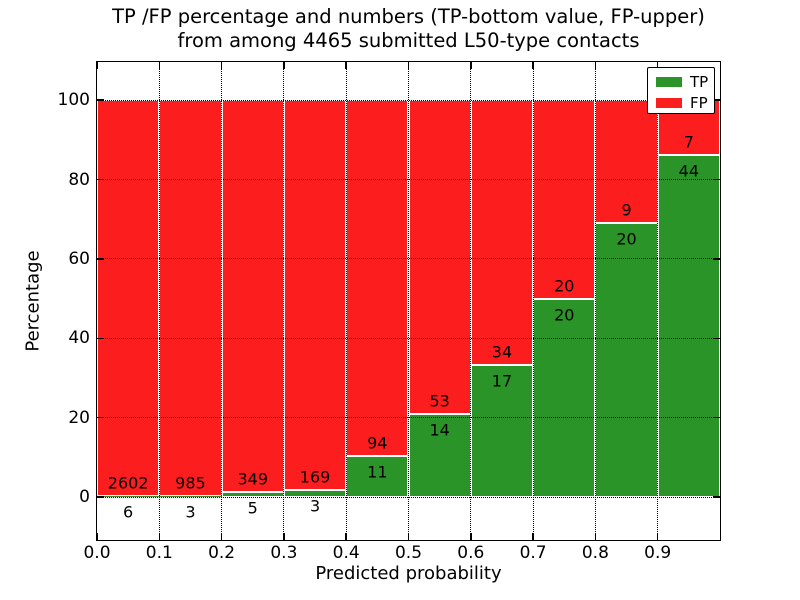 This screenshot has width=800, height=600. What do you see at coordinates (533, 536) in the screenshot?
I see `xtick-bottom-0.7` at bounding box center [533, 536].